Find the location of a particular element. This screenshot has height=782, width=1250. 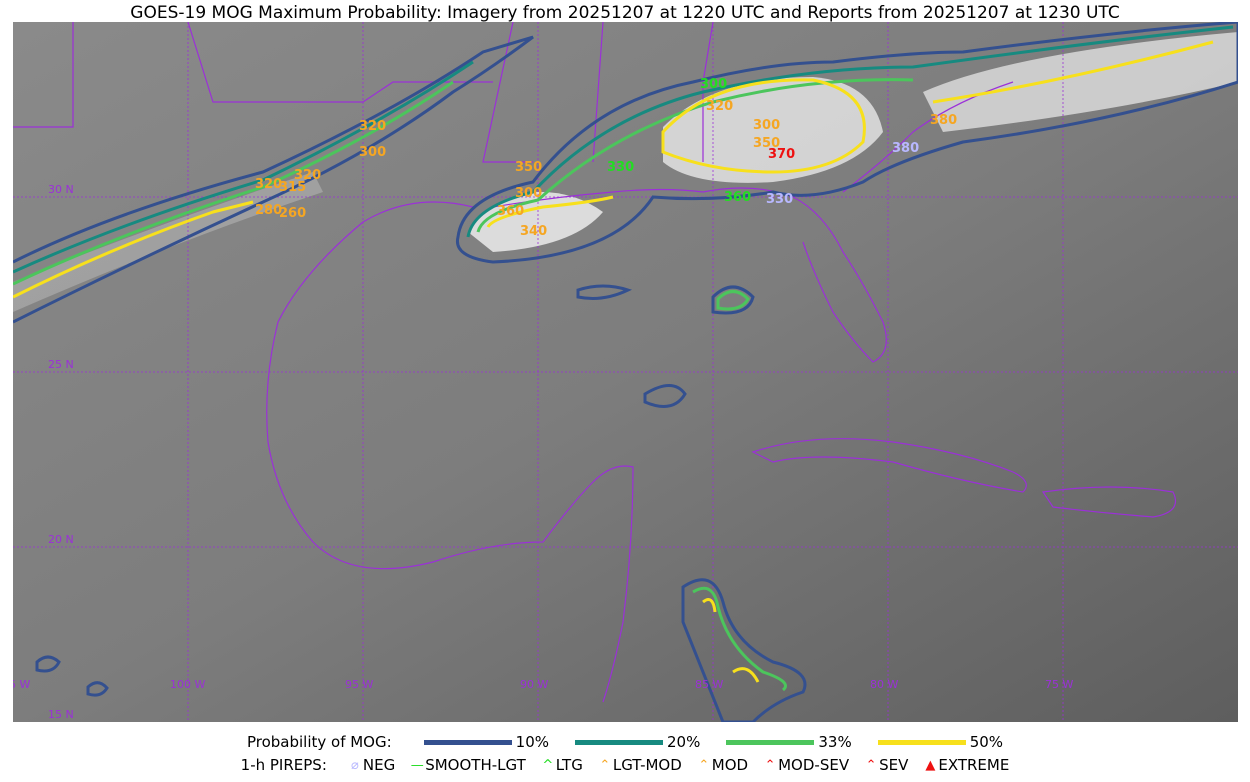

legend-mog: Probability of MOG: 10% 20% 33% 50% is located at coordinates (625, 742).